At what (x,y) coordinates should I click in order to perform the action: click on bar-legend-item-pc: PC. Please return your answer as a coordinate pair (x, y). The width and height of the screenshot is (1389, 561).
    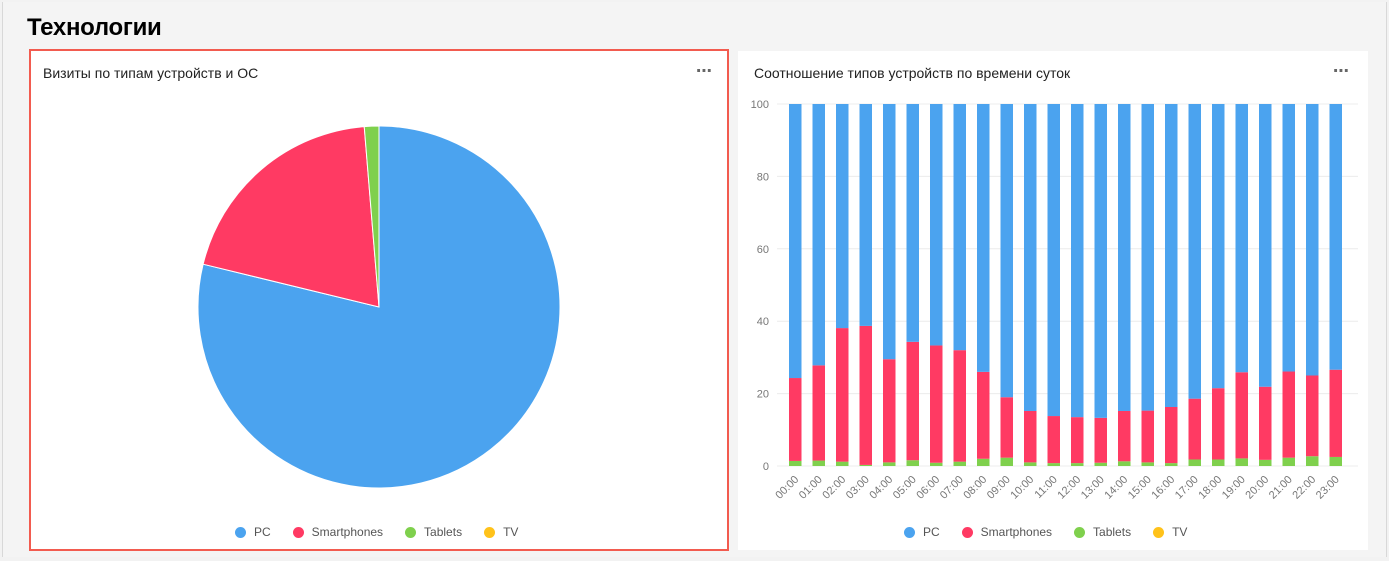
    Looking at the image, I should click on (922, 532).